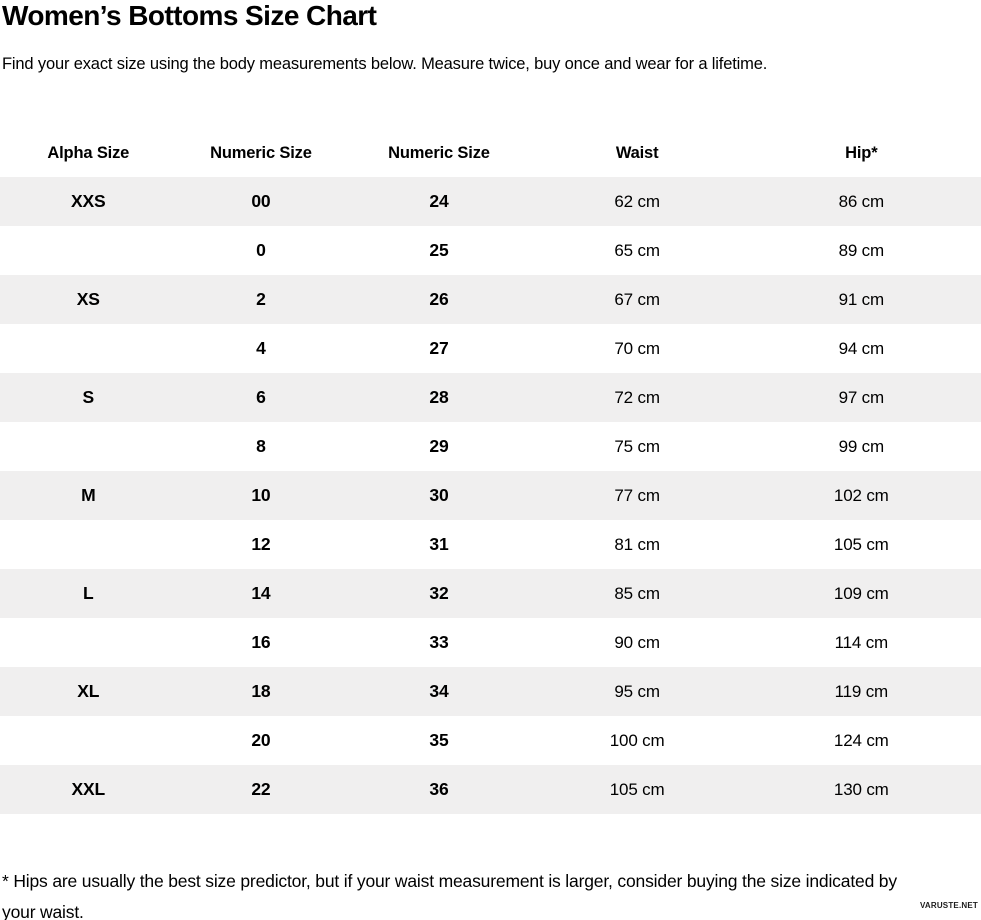  What do you see at coordinates (637, 642) in the screenshot?
I see `waist-cell: 90 cm` at bounding box center [637, 642].